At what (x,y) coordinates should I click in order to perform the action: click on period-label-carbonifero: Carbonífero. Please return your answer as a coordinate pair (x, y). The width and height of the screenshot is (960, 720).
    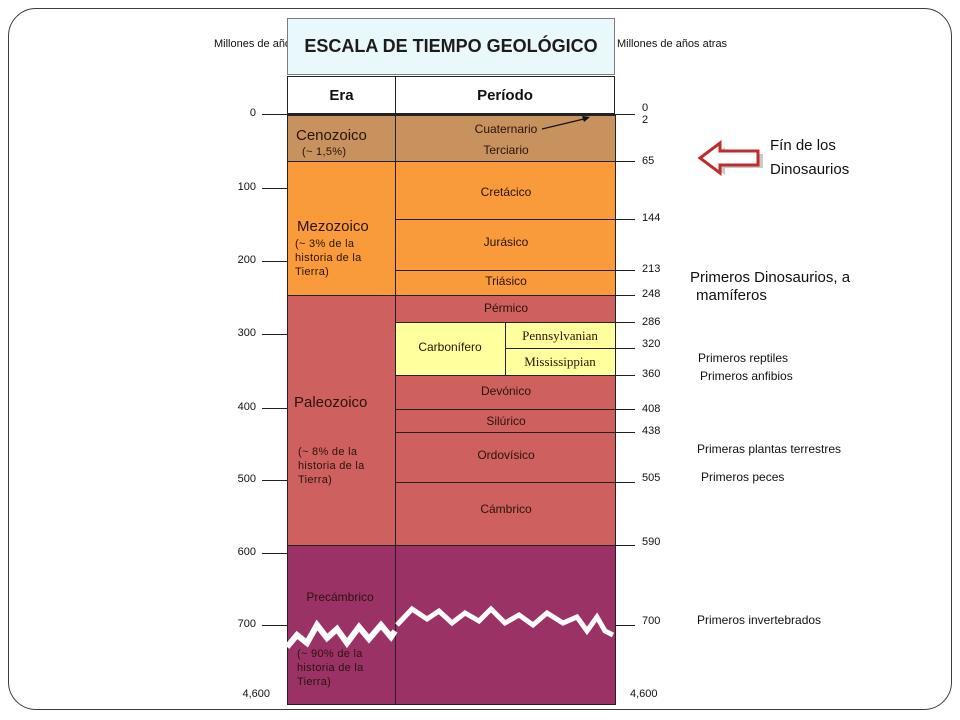
    Looking at the image, I should click on (450, 347).